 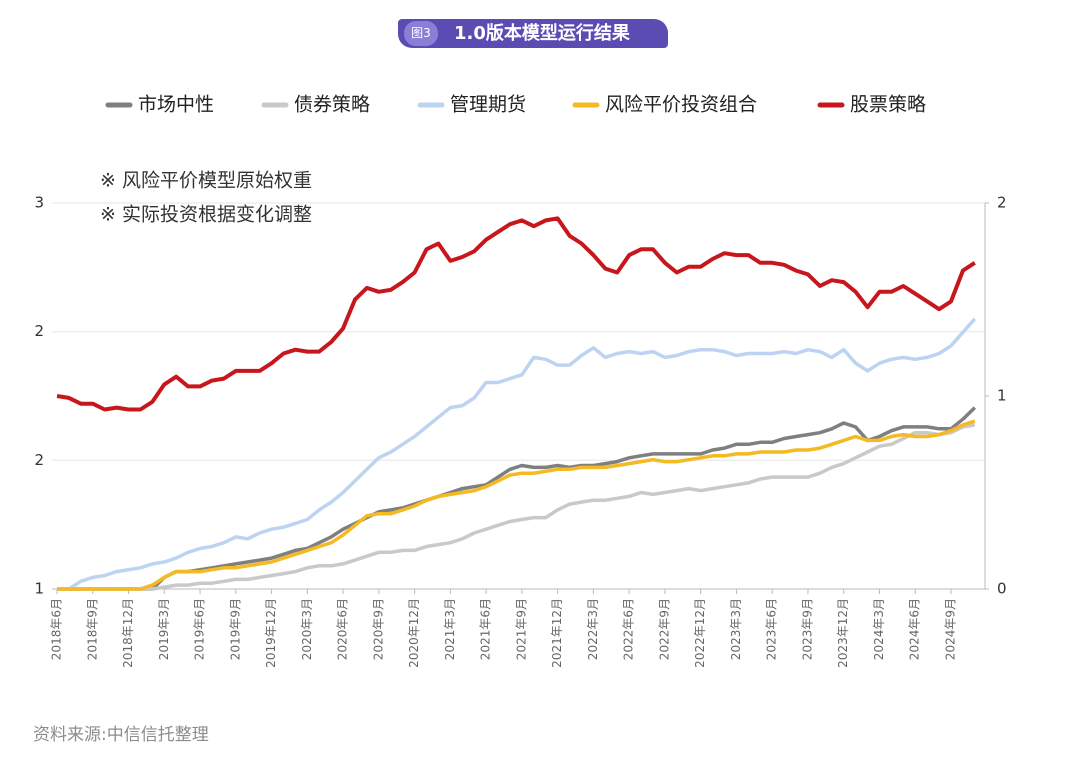 What do you see at coordinates (206, 181) in the screenshot?
I see `annotation: ※ 风险平价模型原始权重` at bounding box center [206, 181].